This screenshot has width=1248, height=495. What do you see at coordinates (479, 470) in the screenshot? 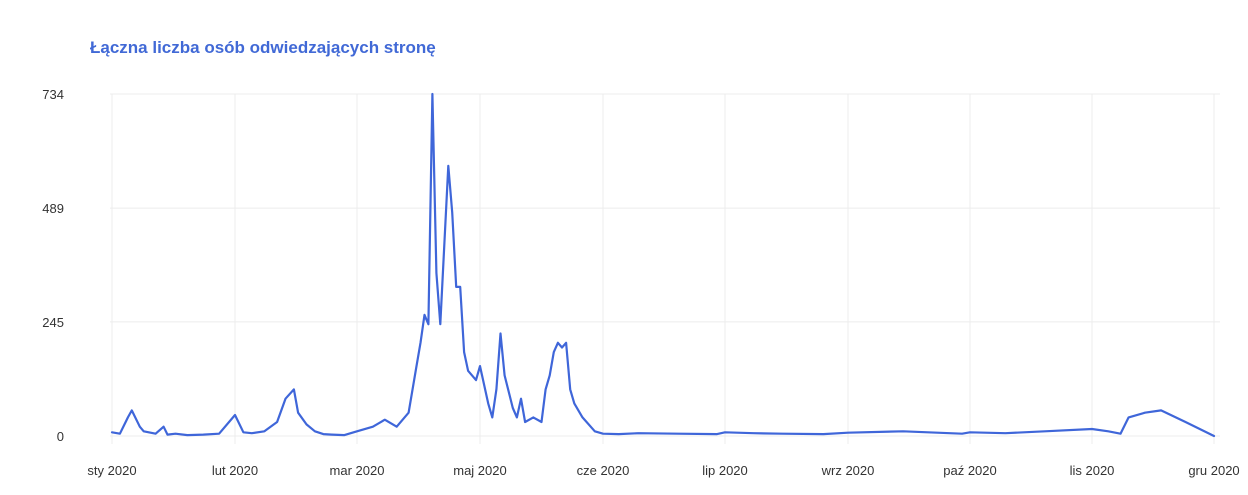
I see `x-tick-label: maj 2020` at bounding box center [479, 470].